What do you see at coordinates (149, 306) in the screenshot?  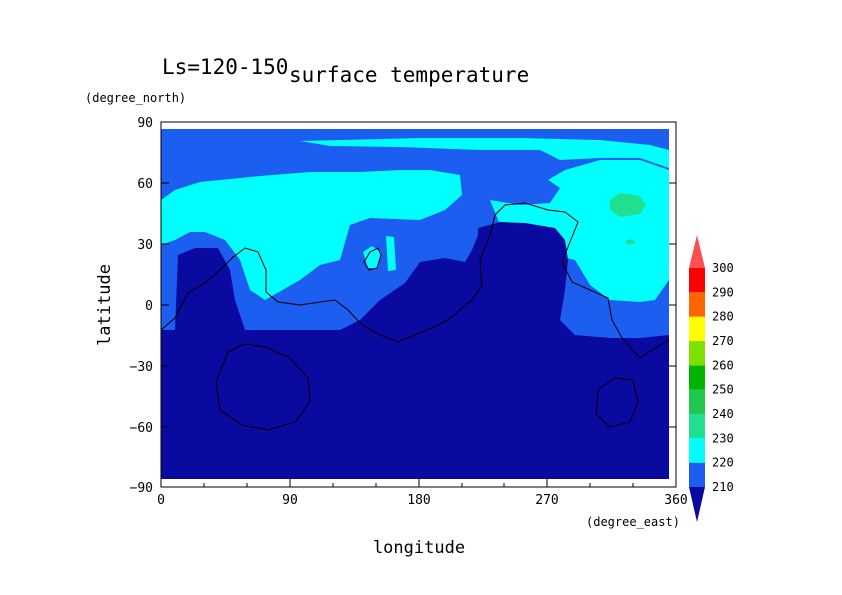 I see `y-tick-label: 0` at bounding box center [149, 306].